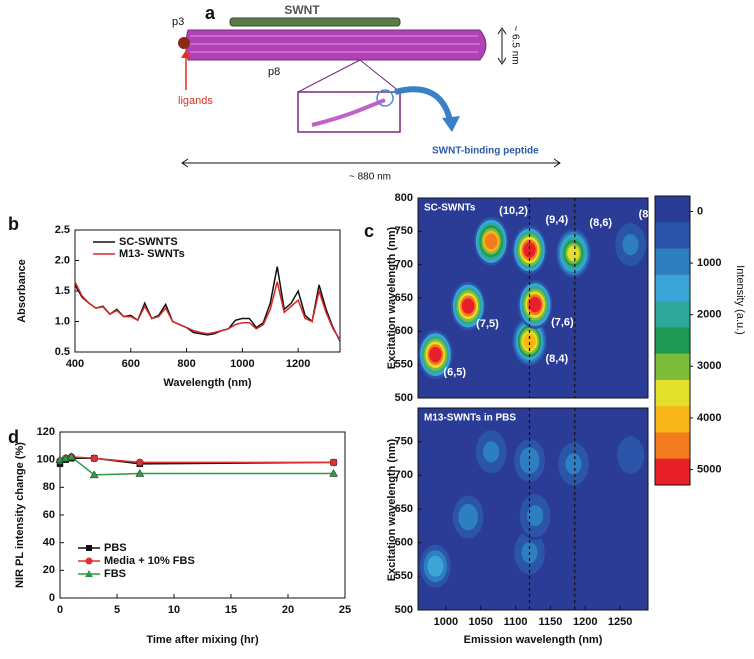  I want to click on x-tick-label: 400, so click(75, 364).